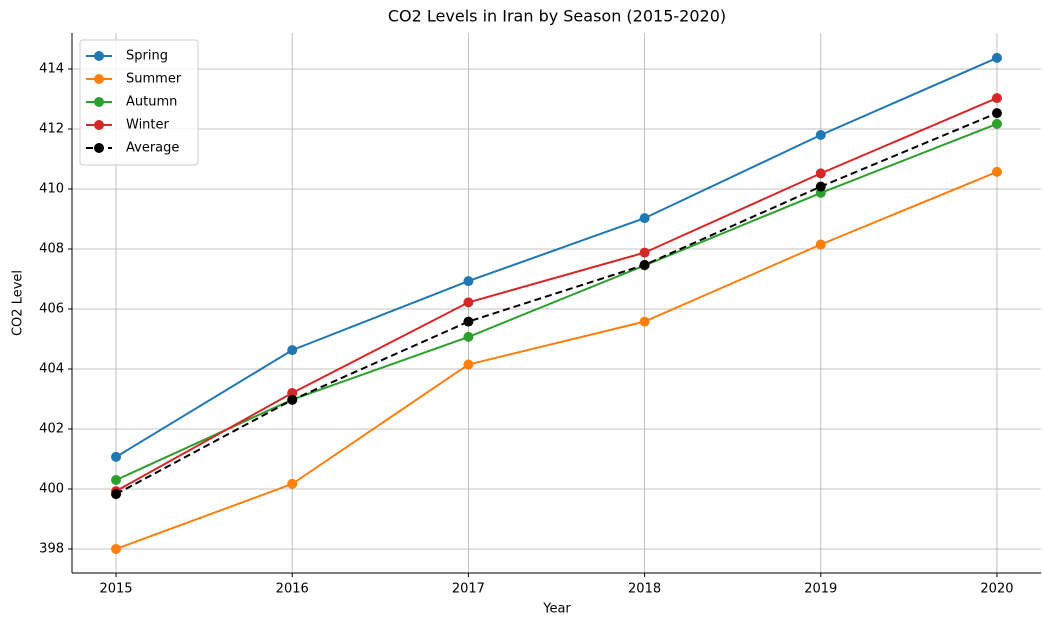 This screenshot has height=620, width=1042. I want to click on y-tick-label: 402, so click(51, 429).